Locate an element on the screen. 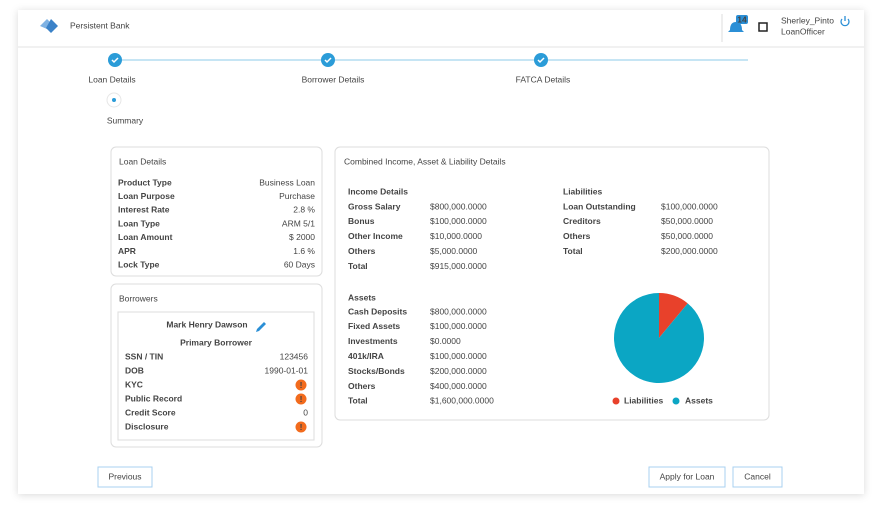  row-value: 1.6 % is located at coordinates (304, 251).